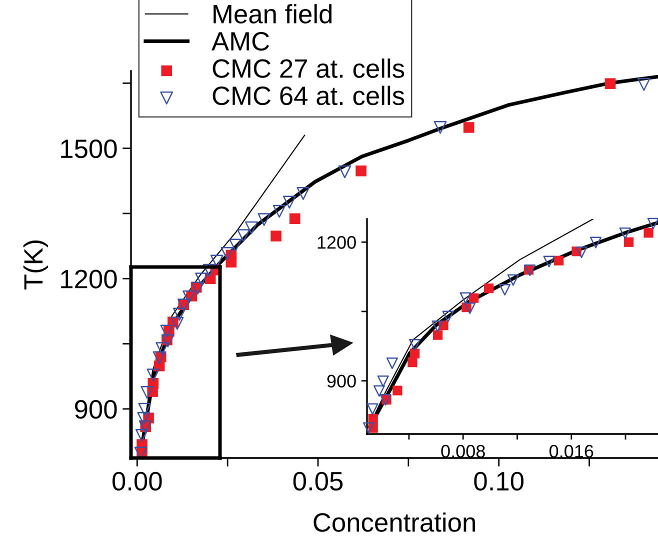 The height and width of the screenshot is (545, 658). Describe the element at coordinates (308, 68) in the screenshot. I see `legend-label: CMC 27 at. cells` at that location.